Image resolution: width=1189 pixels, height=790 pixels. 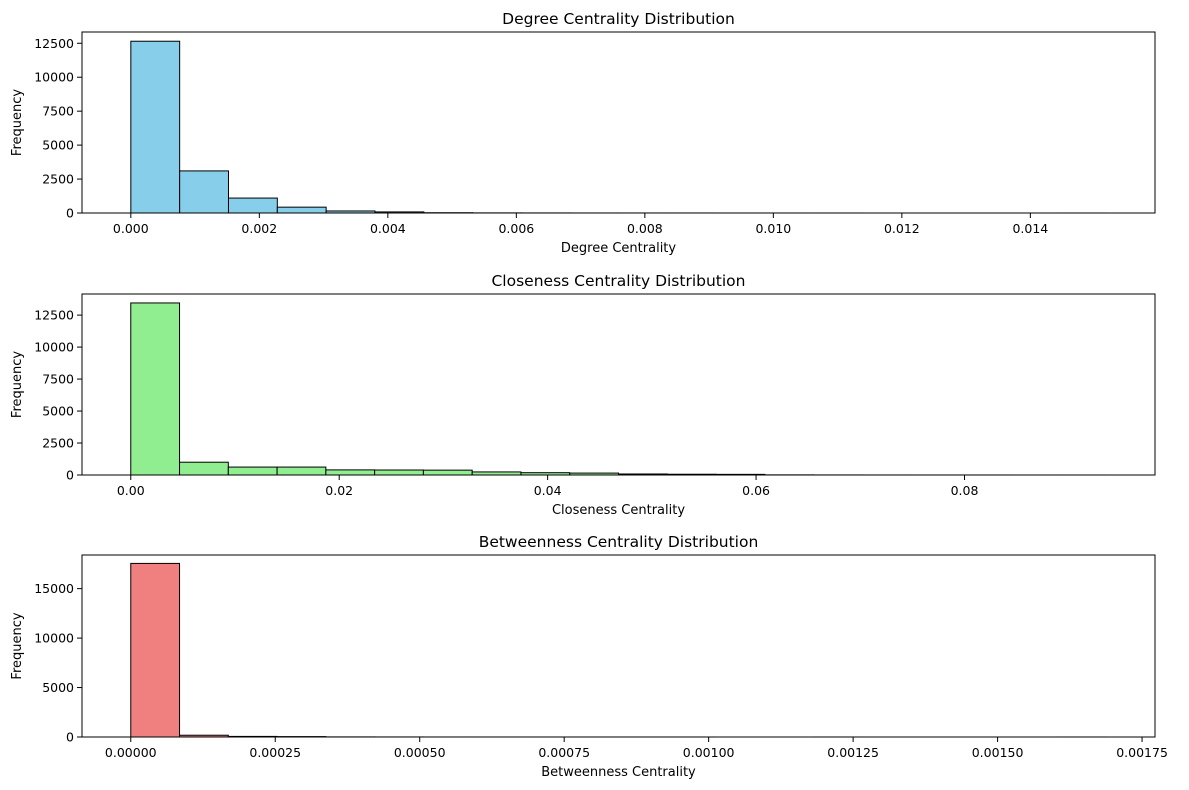 What do you see at coordinates (1142, 752) in the screenshot?
I see `x-tick-label: 0.00175` at bounding box center [1142, 752].